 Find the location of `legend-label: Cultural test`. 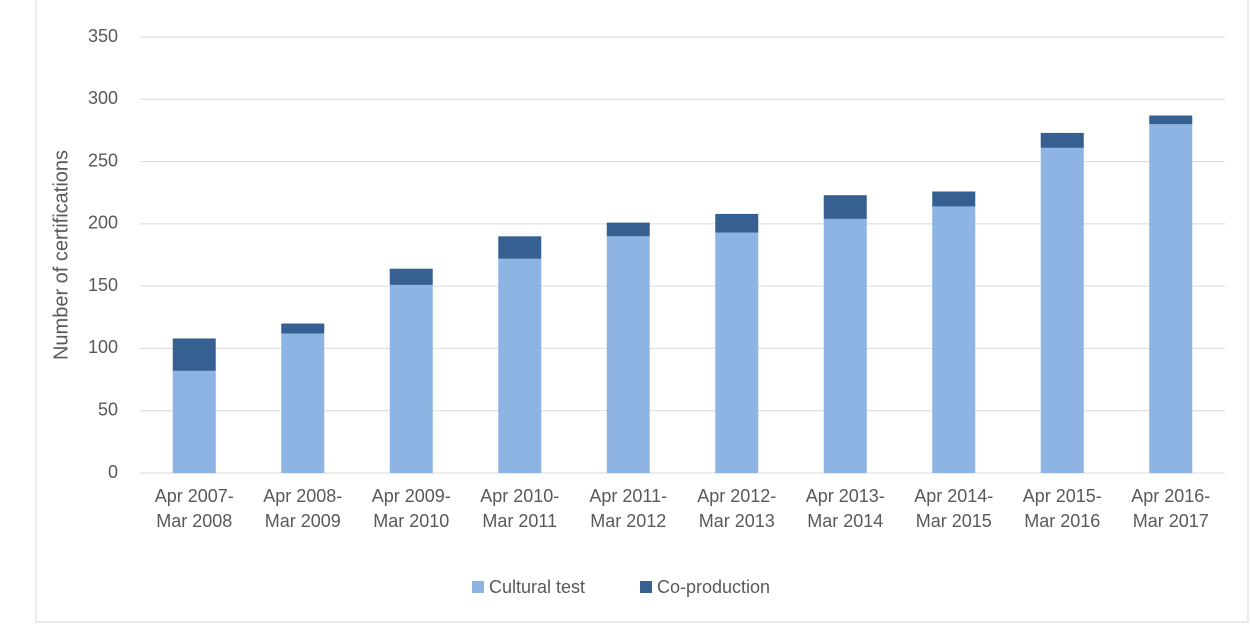

legend-label: Cultural test is located at coordinates (537, 587).